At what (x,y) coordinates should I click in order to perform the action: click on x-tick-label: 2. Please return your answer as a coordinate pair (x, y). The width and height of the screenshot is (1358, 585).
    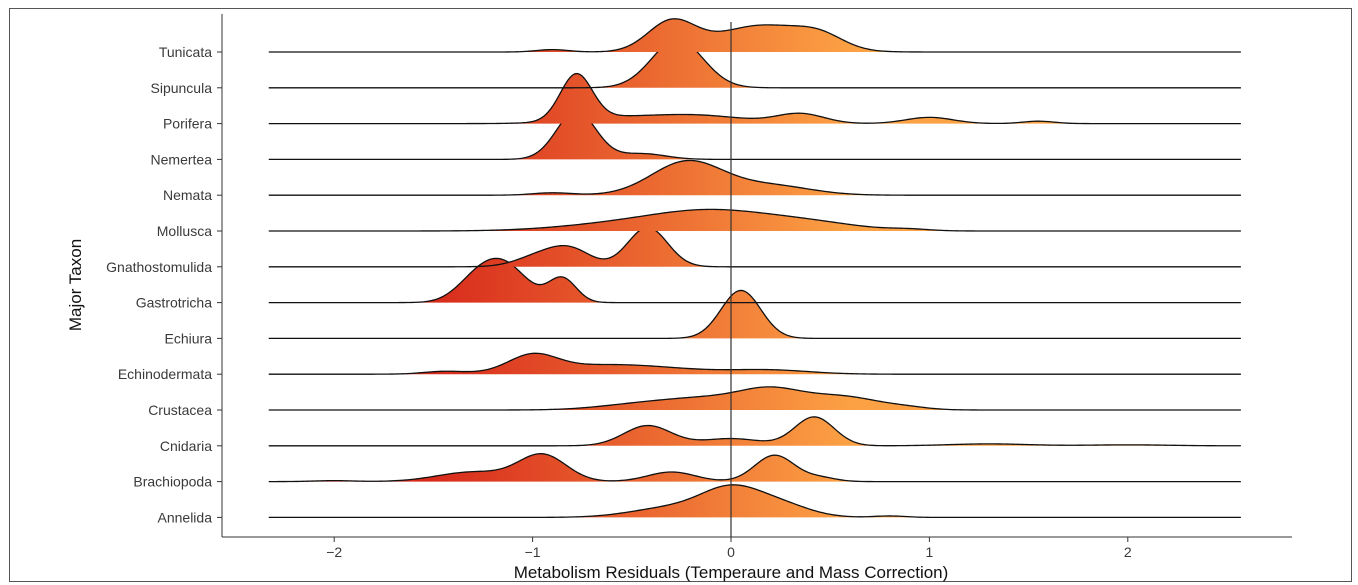
    Looking at the image, I should click on (1128, 552).